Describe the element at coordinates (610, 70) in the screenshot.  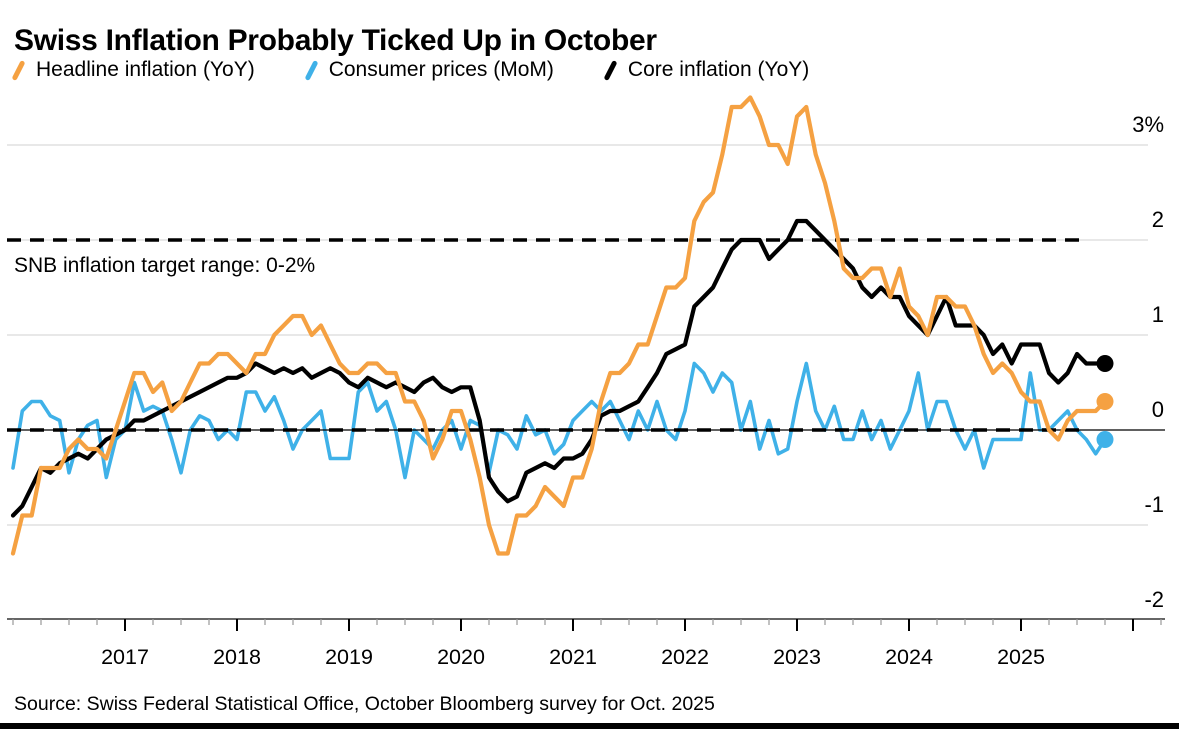
I see `core-line-swatch-icon` at that location.